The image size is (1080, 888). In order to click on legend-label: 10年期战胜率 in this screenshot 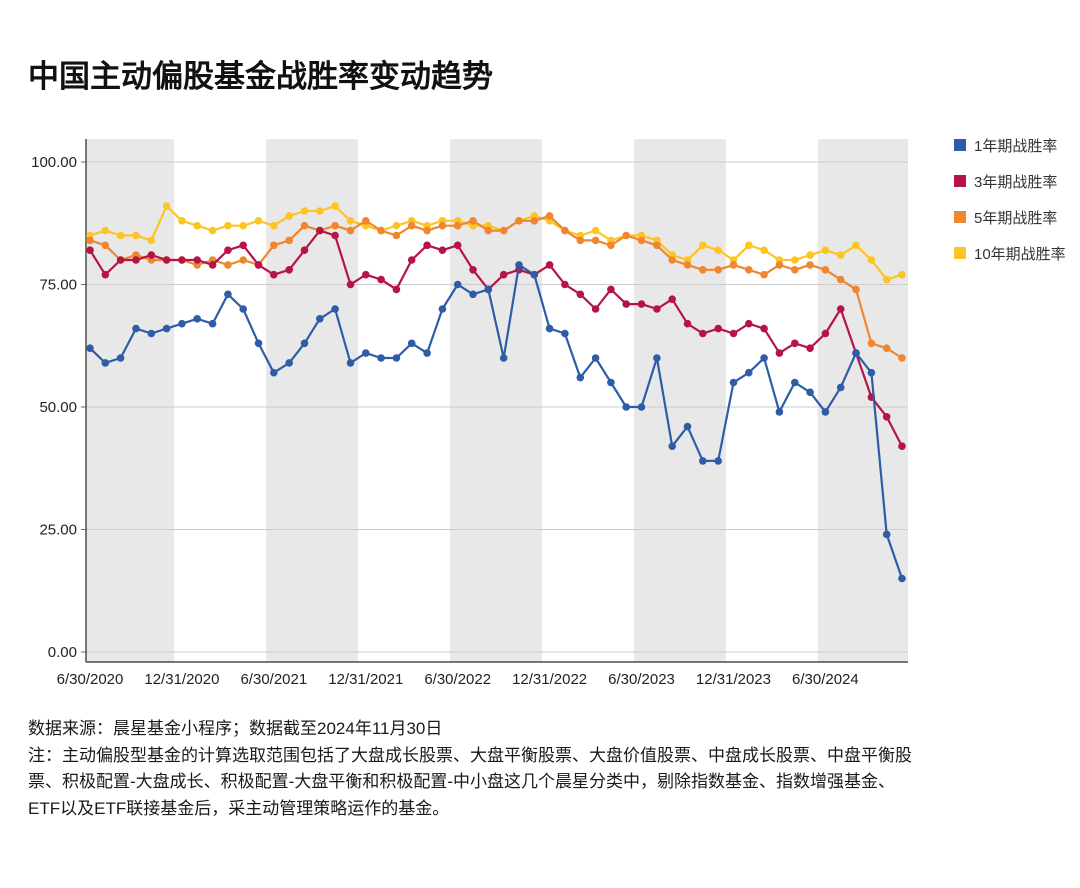, I will do `click(1020, 254)`.